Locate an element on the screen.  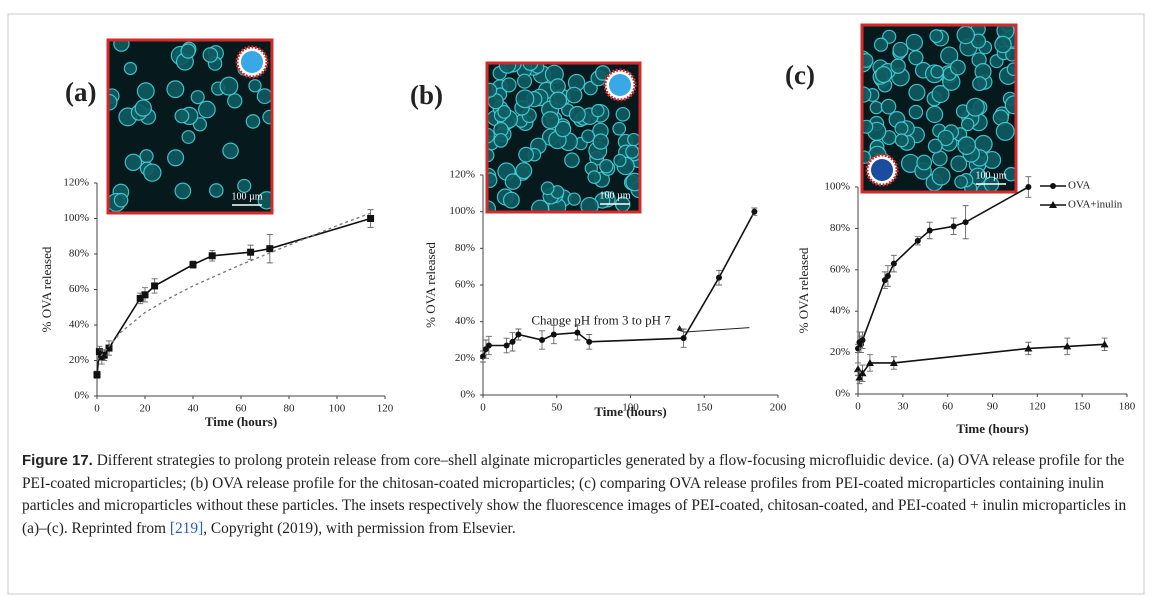
x-tick-label: 20 is located at coordinates (146, 409).